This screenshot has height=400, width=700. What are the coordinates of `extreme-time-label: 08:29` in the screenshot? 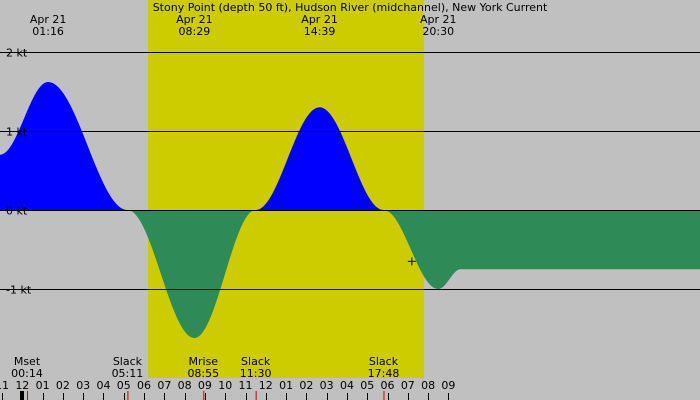 It's located at (195, 31).